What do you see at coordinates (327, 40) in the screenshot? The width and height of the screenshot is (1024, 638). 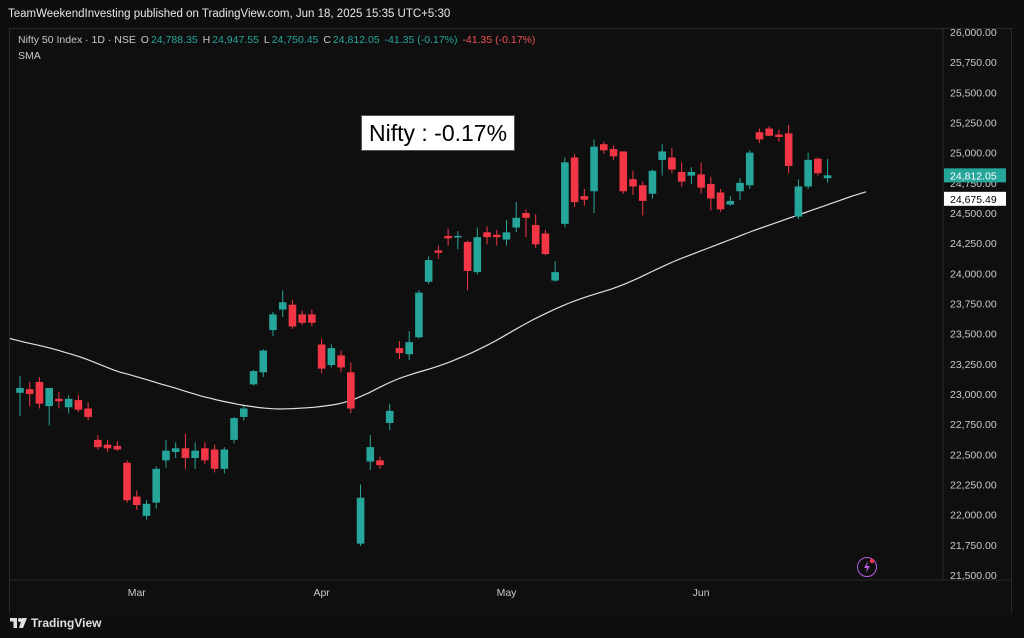 I see `close-label: C` at bounding box center [327, 40].